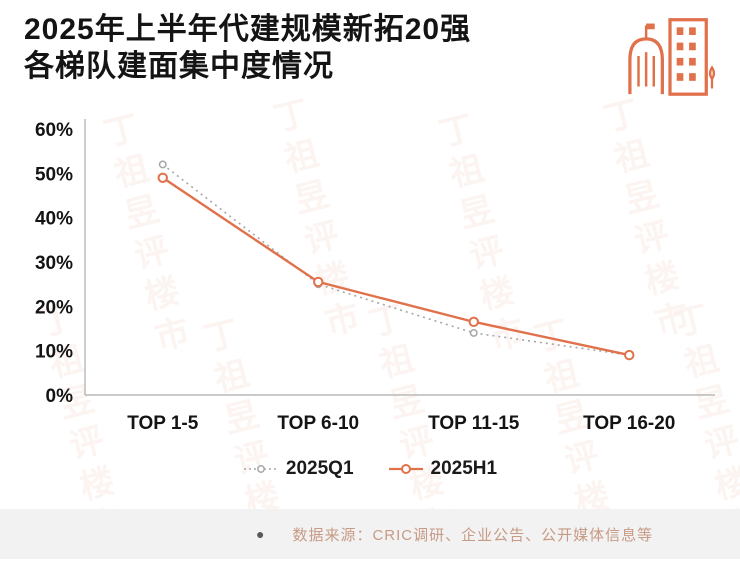 Image resolution: width=740 pixels, height=569 pixels. Describe the element at coordinates (60, 396) in the screenshot. I see `svg-text: 0%` at that location.